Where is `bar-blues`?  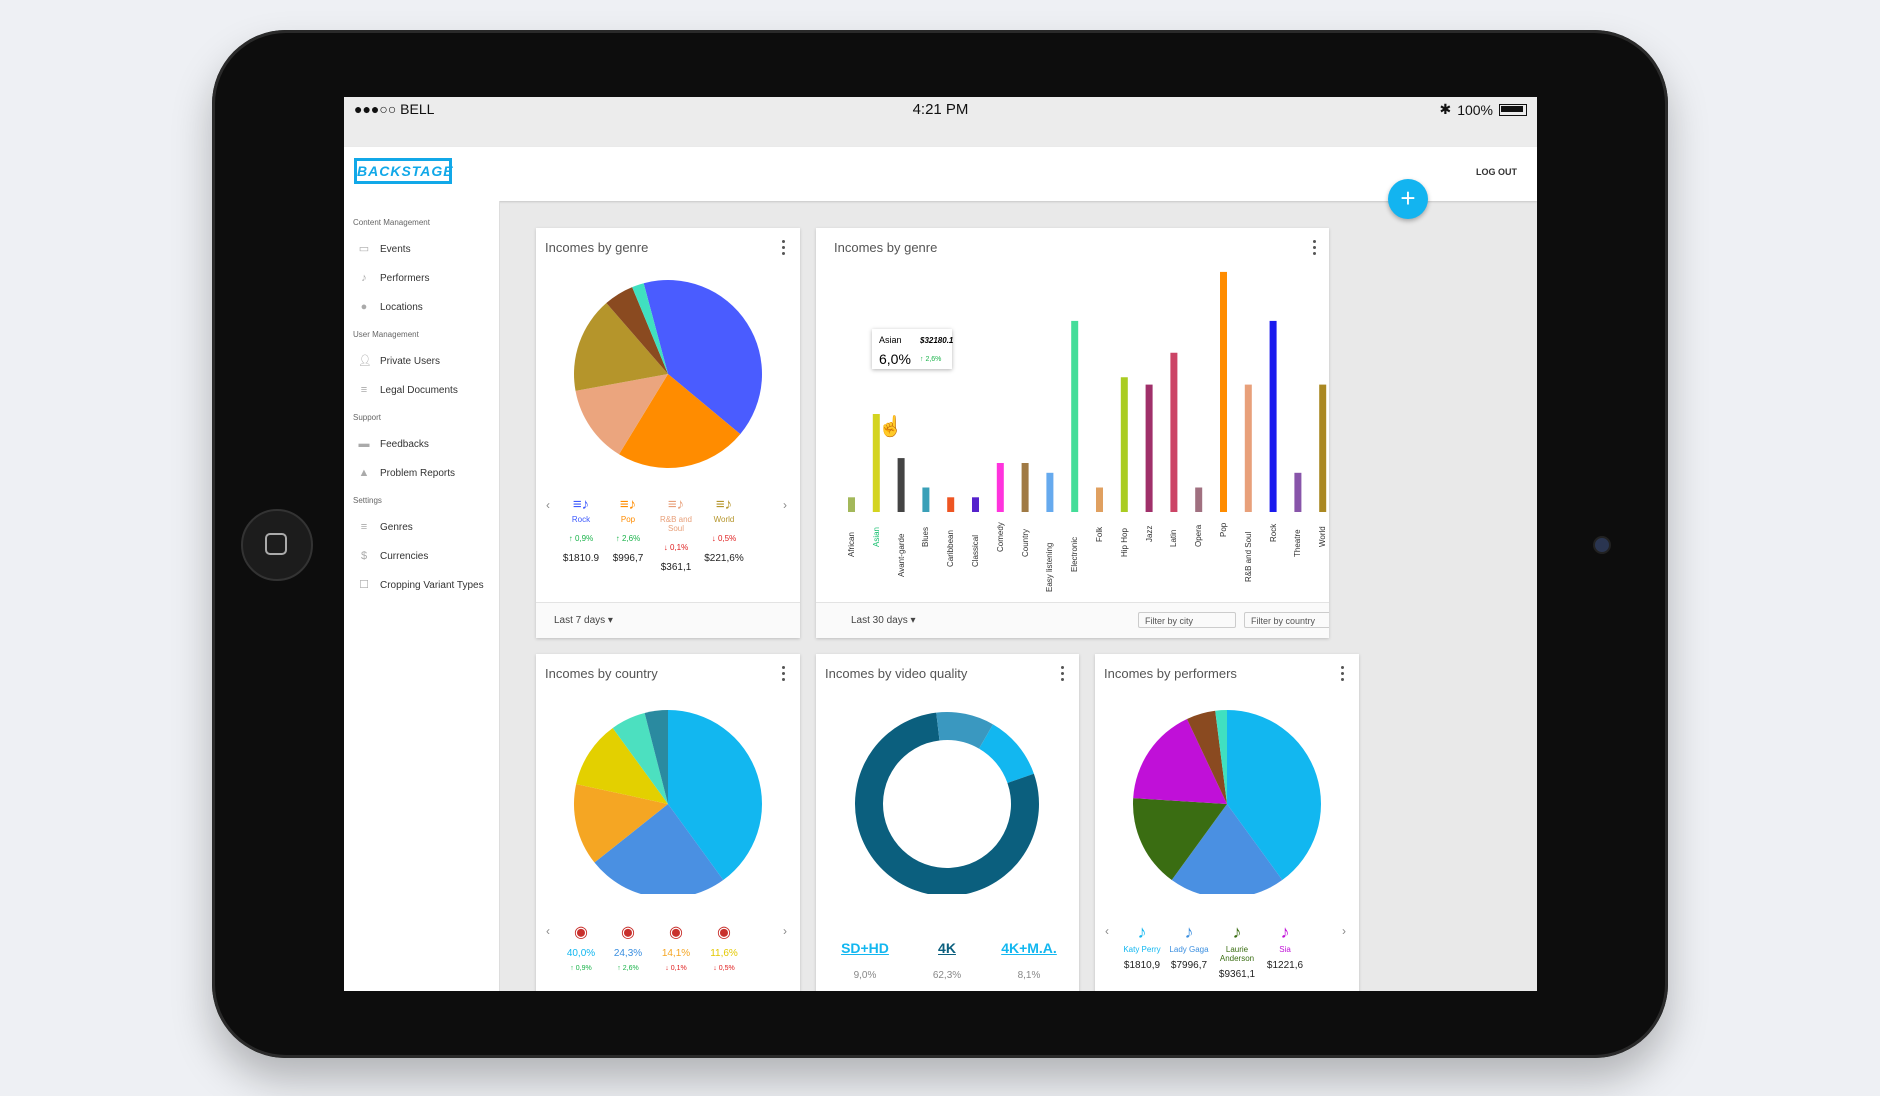 bar-blues is located at coordinates (926, 500).